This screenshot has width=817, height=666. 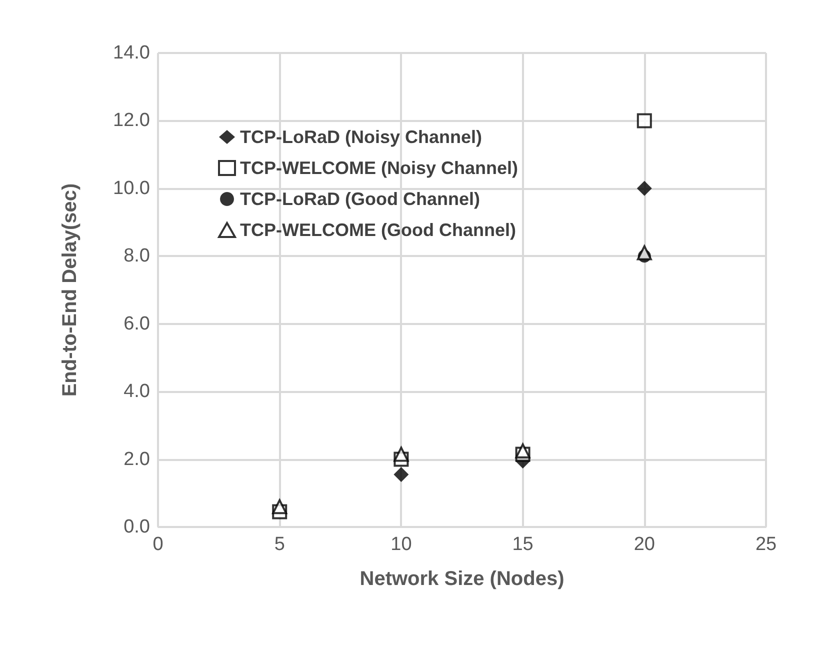 What do you see at coordinates (158, 544) in the screenshot?
I see `x-tick-label: 0` at bounding box center [158, 544].